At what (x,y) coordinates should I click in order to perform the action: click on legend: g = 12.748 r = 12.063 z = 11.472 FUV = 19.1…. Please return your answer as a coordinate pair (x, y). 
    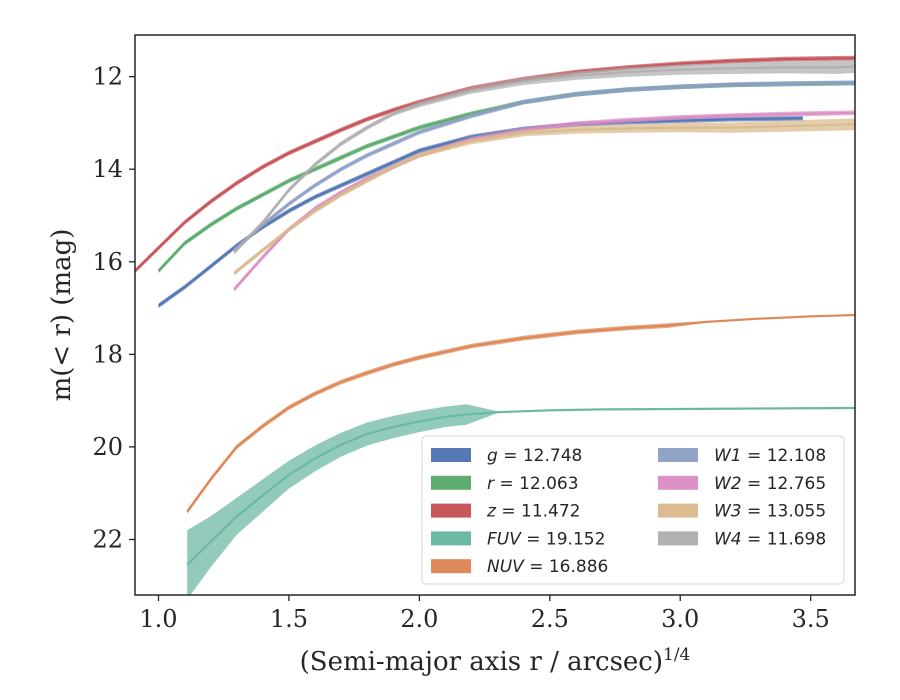
    Looking at the image, I should click on (633, 510).